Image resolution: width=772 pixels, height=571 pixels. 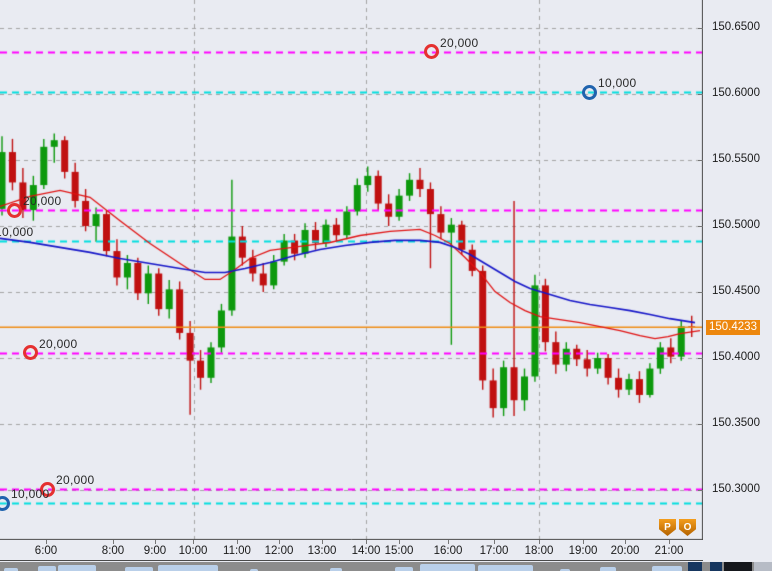 What do you see at coordinates (736, 357) in the screenshot?
I see `price-axis-label: 150.4000` at bounding box center [736, 357].